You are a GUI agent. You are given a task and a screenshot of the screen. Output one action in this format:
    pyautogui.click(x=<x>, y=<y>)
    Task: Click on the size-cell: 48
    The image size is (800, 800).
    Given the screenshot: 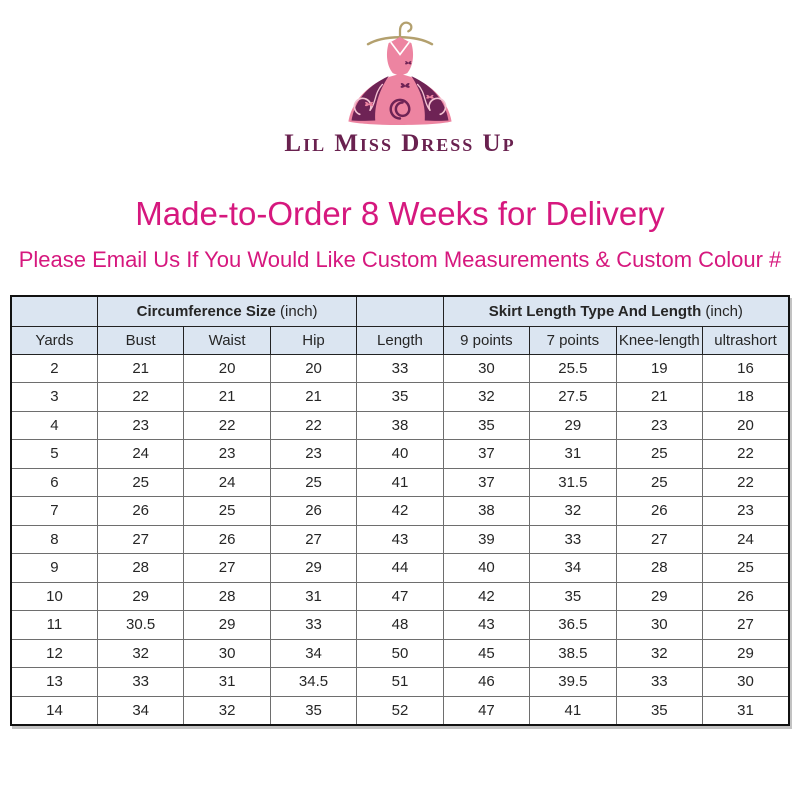 What is the action you would take?
    pyautogui.click(x=400, y=625)
    